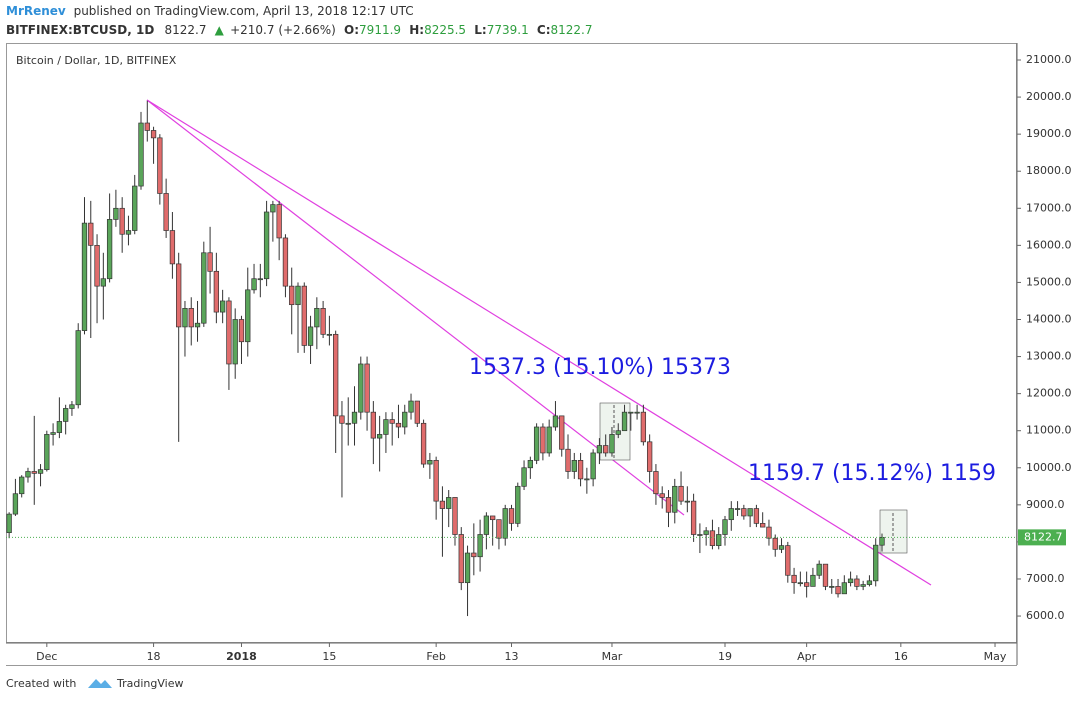 This screenshot has width=1077, height=701. Describe the element at coordinates (36, 11) in the screenshot. I see `author: MrRenev` at that location.